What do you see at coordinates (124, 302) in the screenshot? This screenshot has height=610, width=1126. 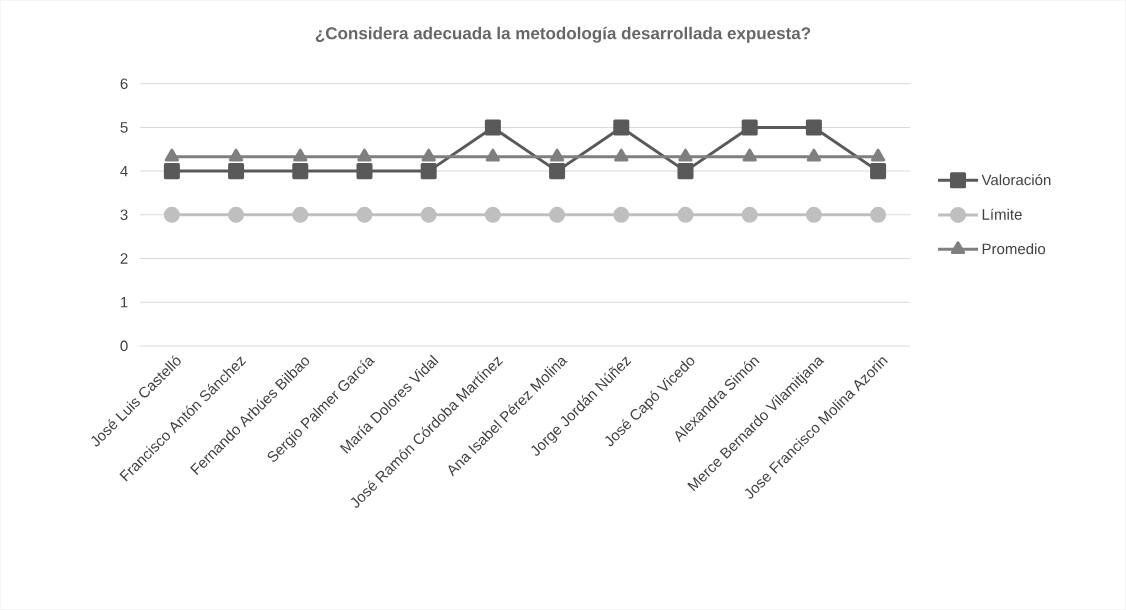 I see `y-tick-label: 1` at bounding box center [124, 302].